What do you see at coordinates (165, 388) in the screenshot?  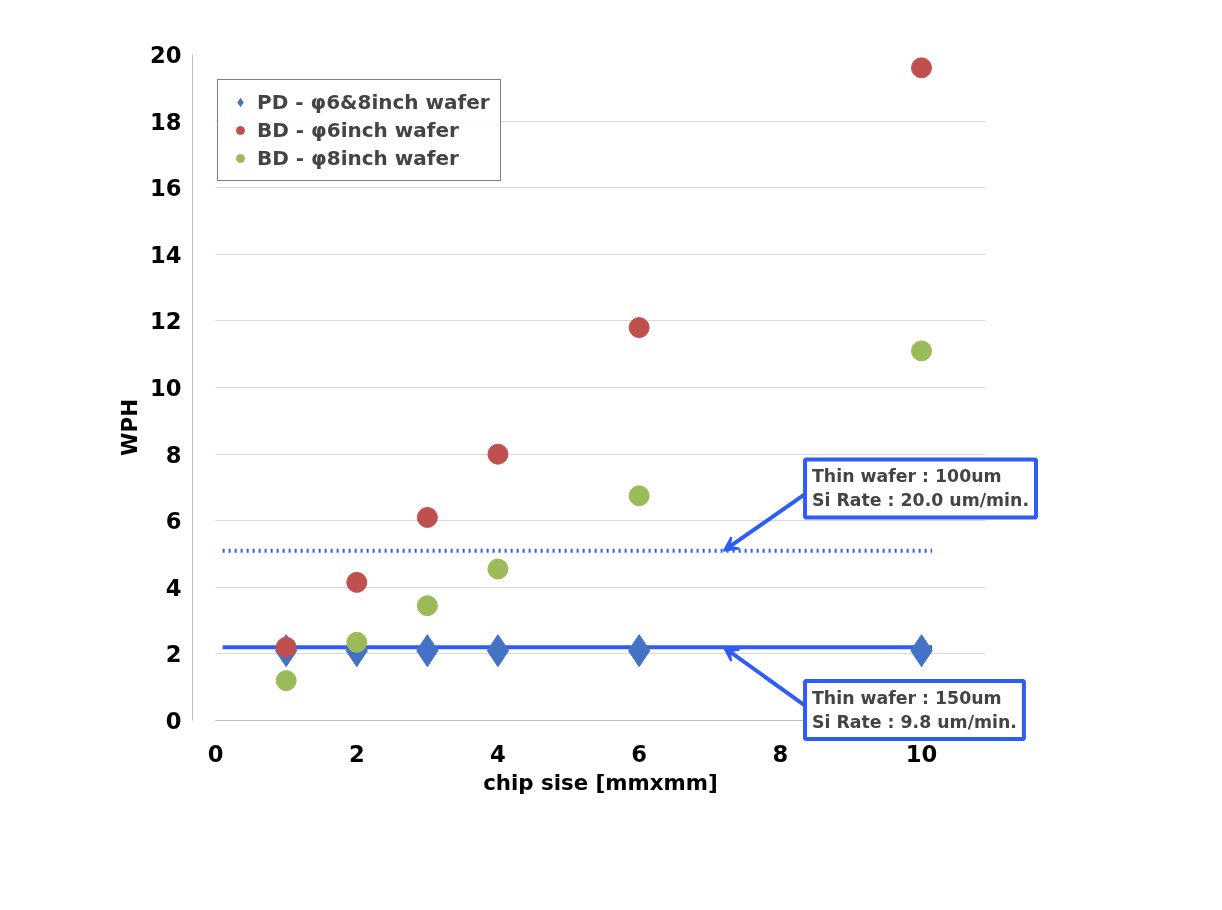 I see `y-tick-label: 10` at bounding box center [165, 388].